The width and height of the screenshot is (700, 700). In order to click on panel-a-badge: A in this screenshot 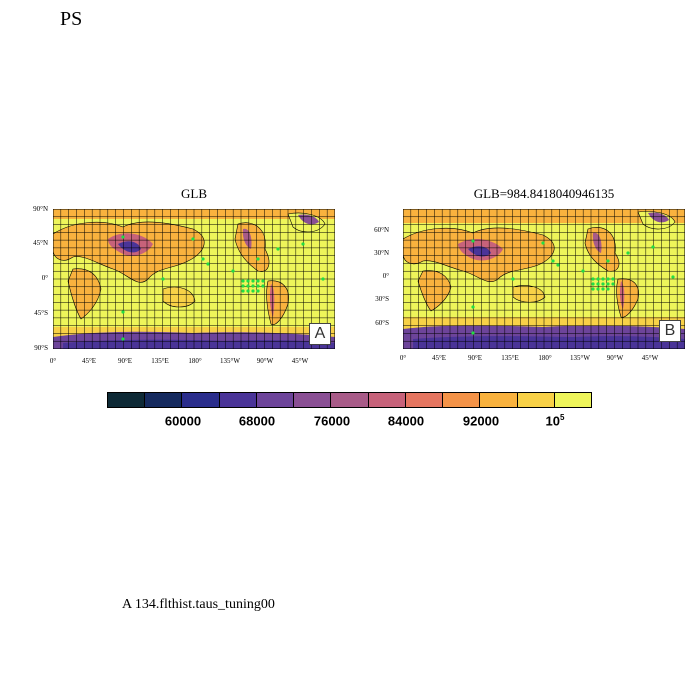, I will do `click(320, 334)`.